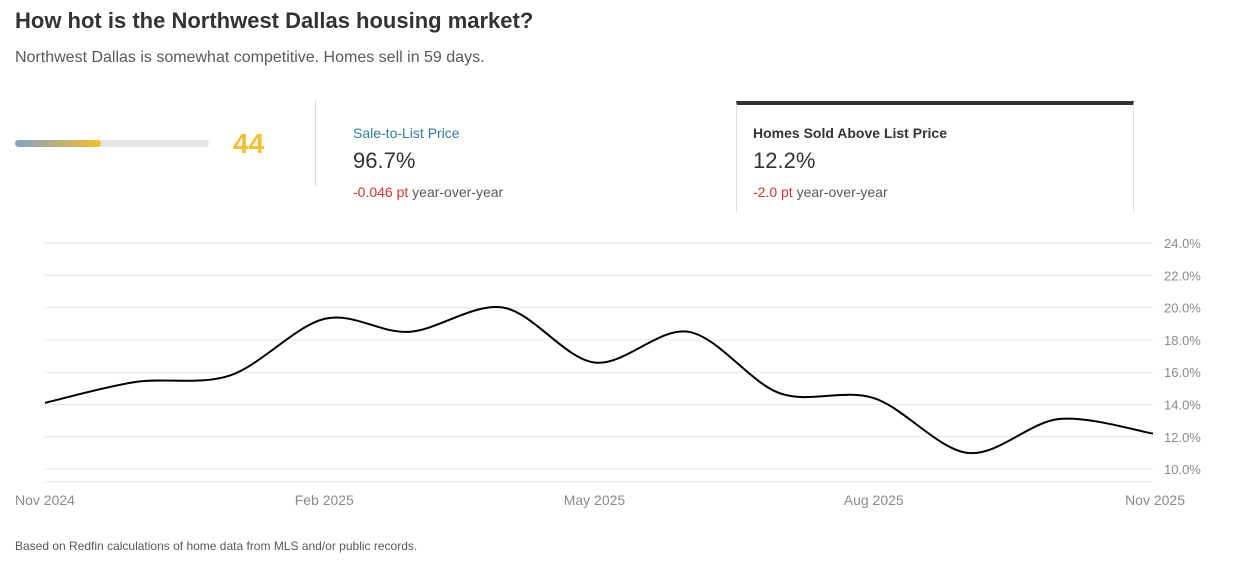 The width and height of the screenshot is (1242, 568). I want to click on stat-sold-above-list-label: Homes Sold Above List Price, so click(850, 133).